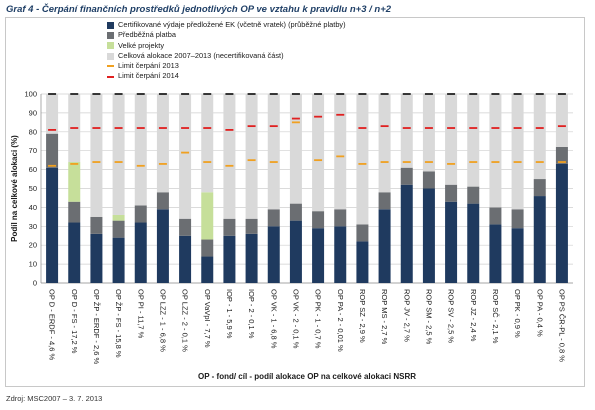 The image size is (595, 410). I want to click on y-tick-label: 100, so click(30, 94).